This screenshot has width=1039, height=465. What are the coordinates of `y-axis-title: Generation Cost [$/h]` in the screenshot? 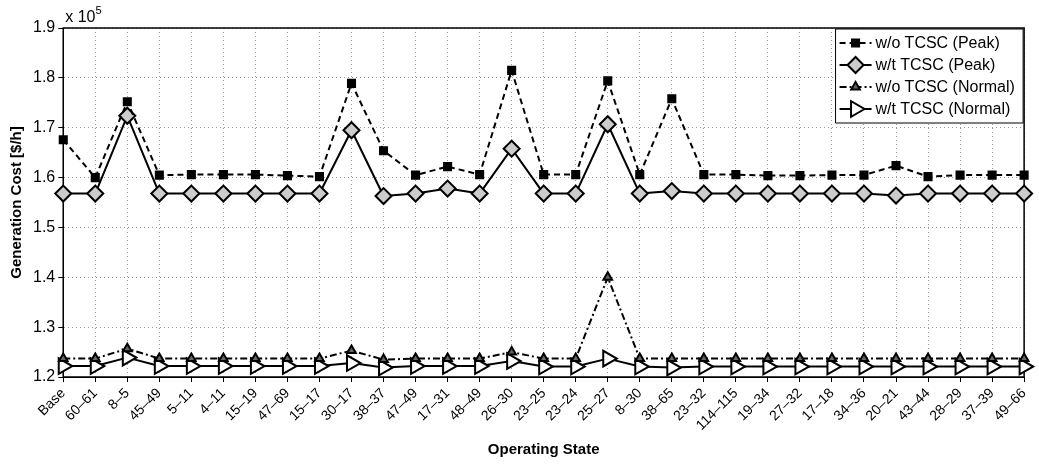 It's located at (16, 202).